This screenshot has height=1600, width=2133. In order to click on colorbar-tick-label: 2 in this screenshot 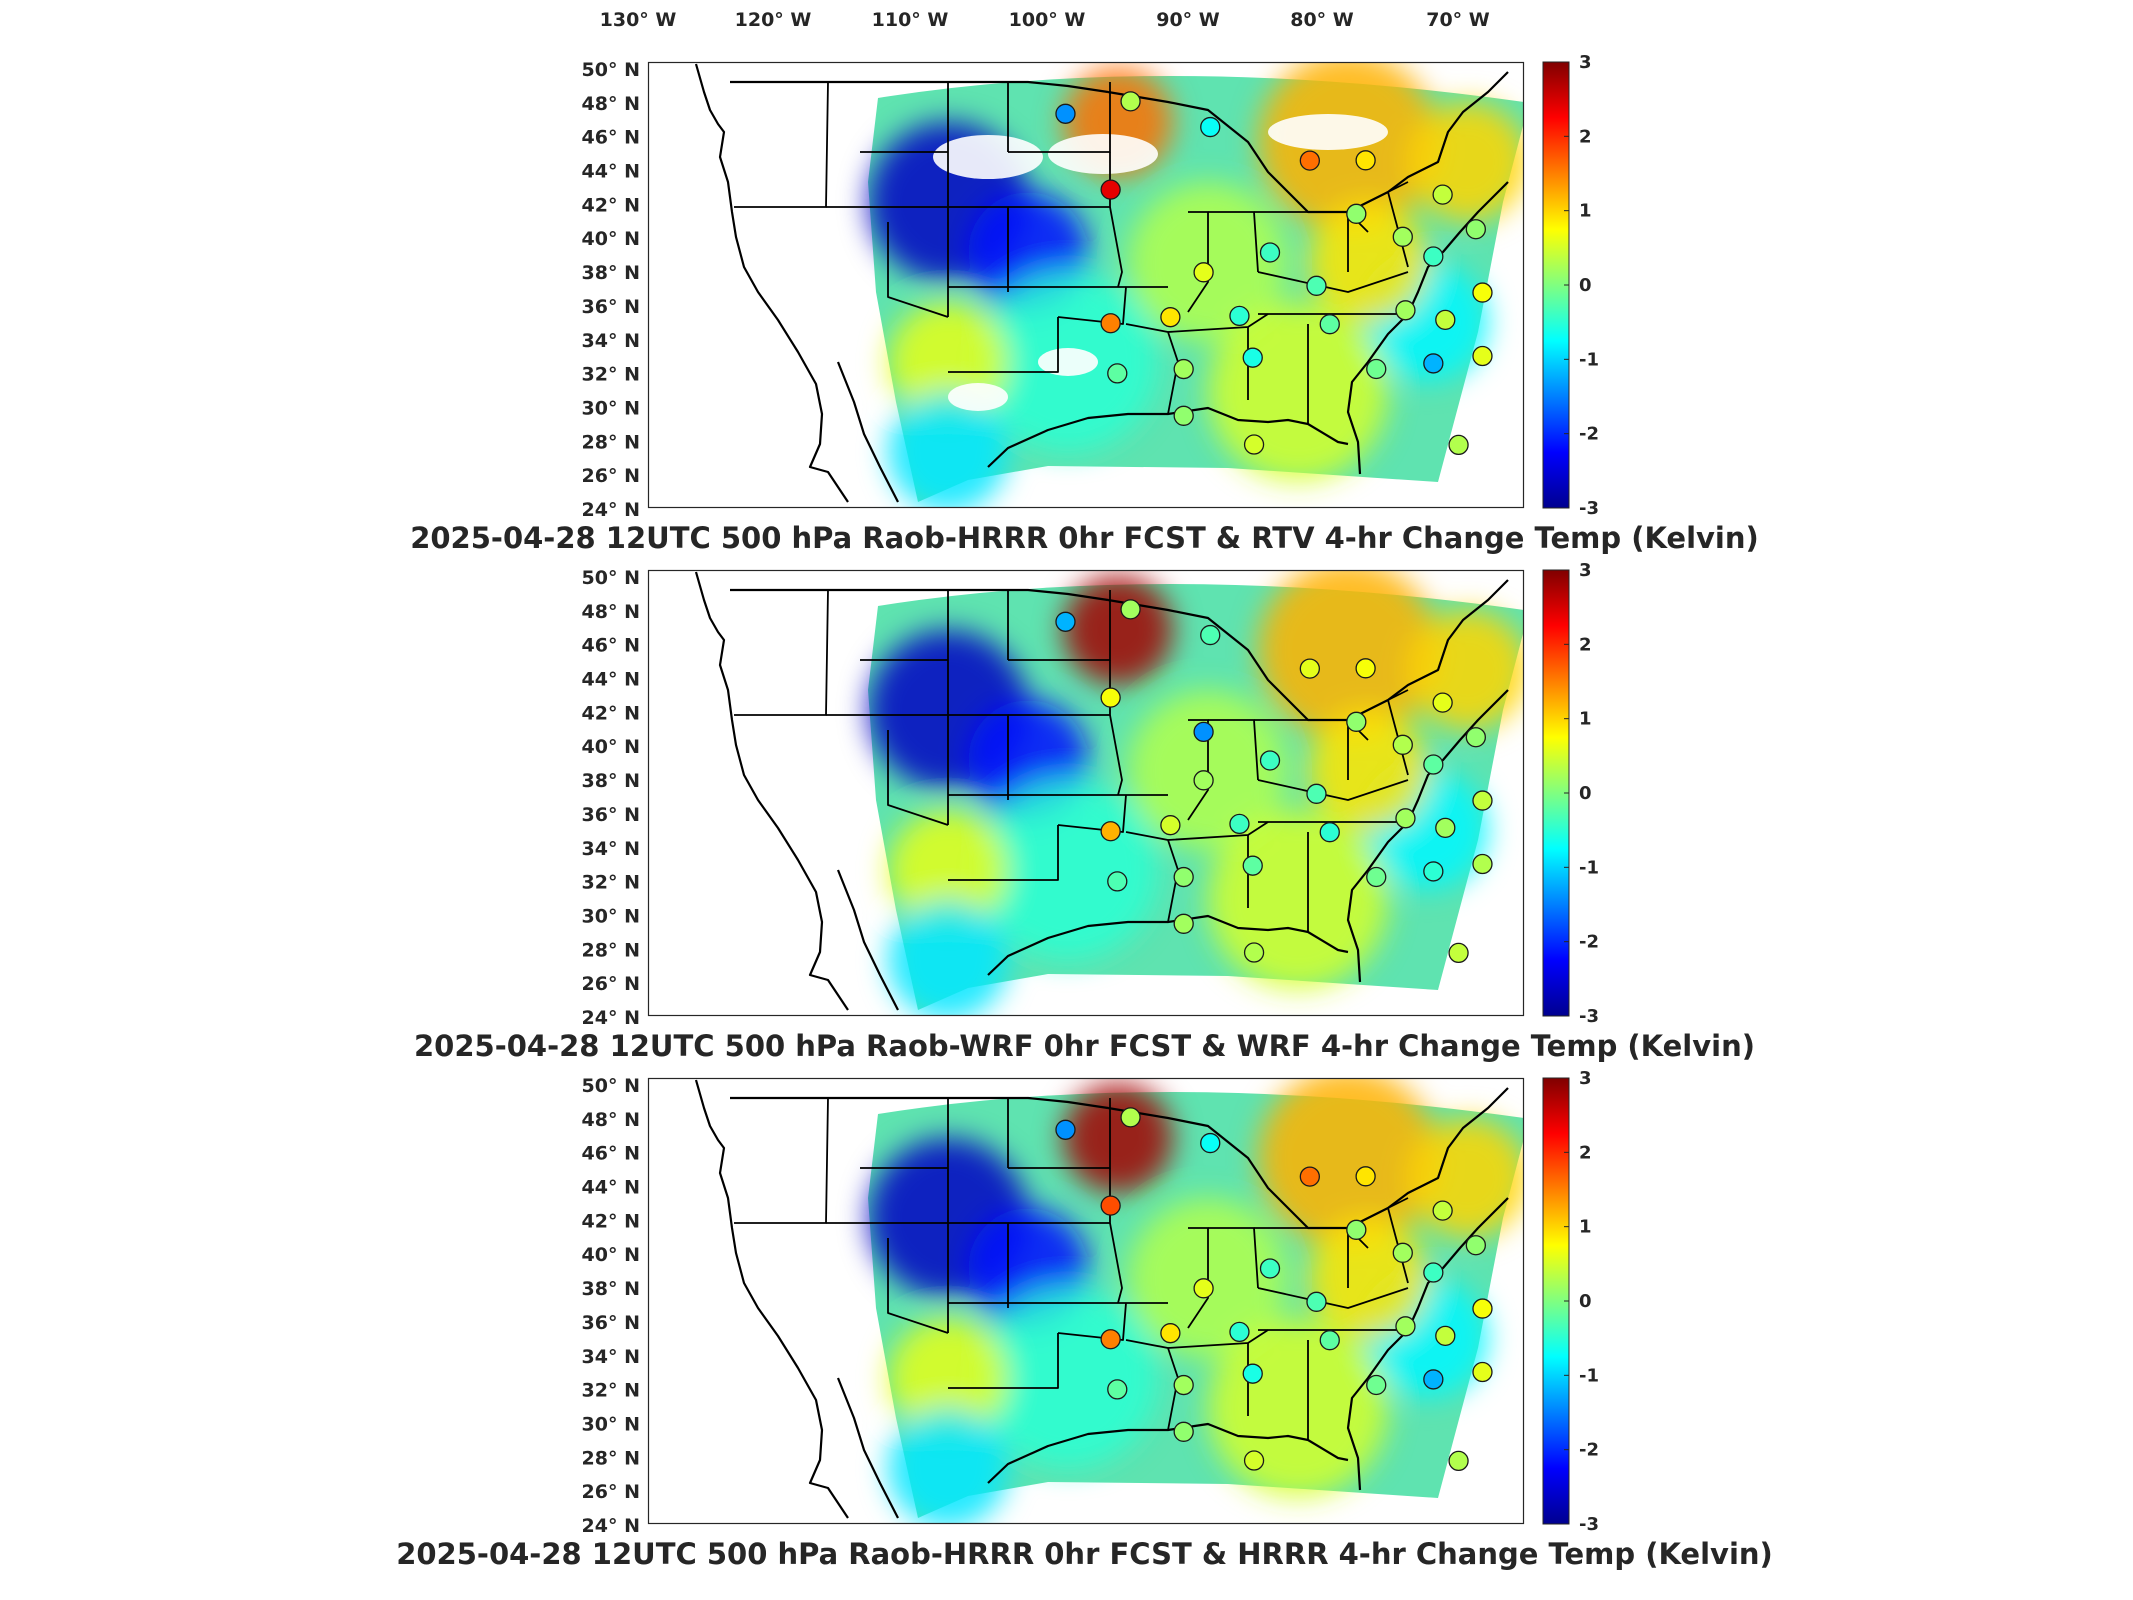, I will do `click(1585, 1152)`.